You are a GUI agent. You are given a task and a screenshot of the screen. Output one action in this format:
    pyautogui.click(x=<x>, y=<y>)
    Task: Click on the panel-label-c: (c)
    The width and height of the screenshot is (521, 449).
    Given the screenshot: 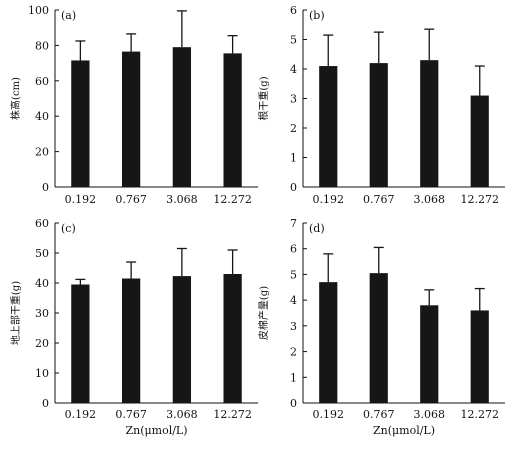 What is the action you would take?
    pyautogui.click(x=68, y=228)
    